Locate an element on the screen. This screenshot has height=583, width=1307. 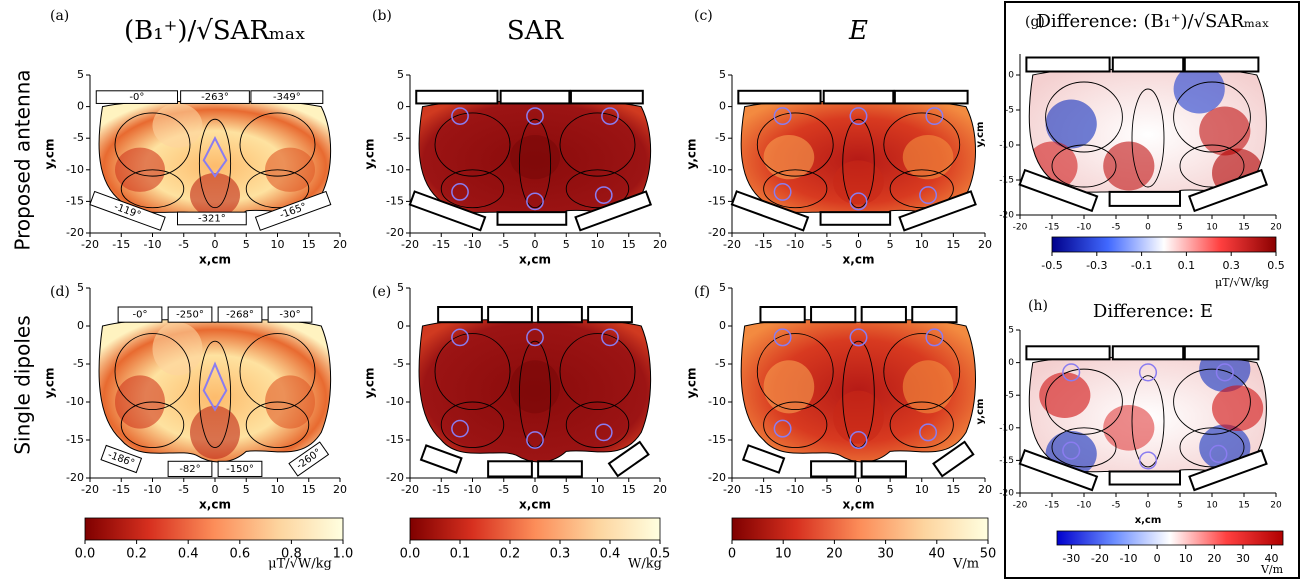
colorbar-tick-label: -20 is located at coordinates (1100, 558).